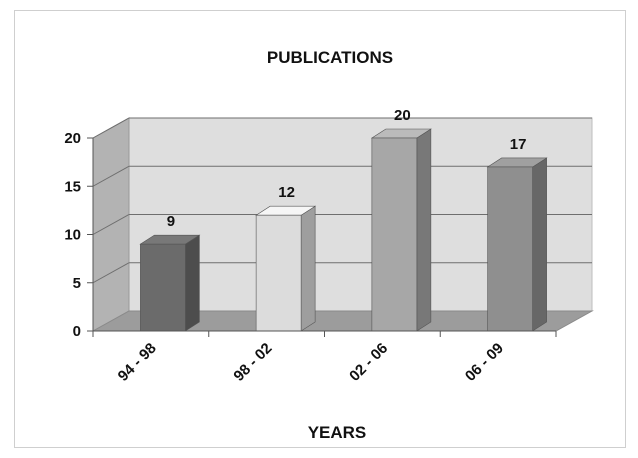 The width and height of the screenshot is (638, 458). Describe the element at coordinates (368, 362) in the screenshot. I see `x-tick-label: 02 - 06` at that location.